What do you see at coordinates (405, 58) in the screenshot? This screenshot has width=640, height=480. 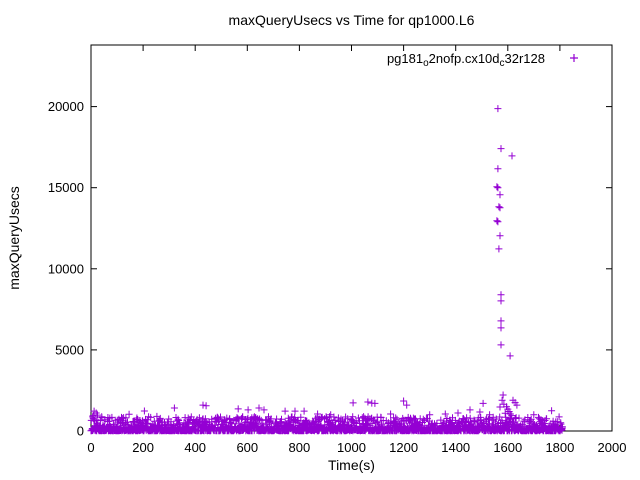 I see `legend-label-text: pg181` at bounding box center [405, 58].